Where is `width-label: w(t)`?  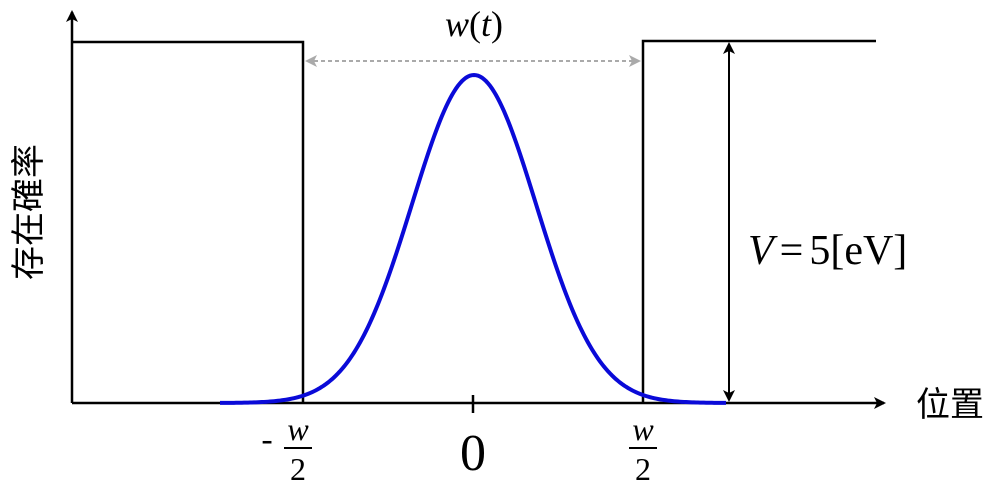
width-label: w(t) is located at coordinates (474, 24).